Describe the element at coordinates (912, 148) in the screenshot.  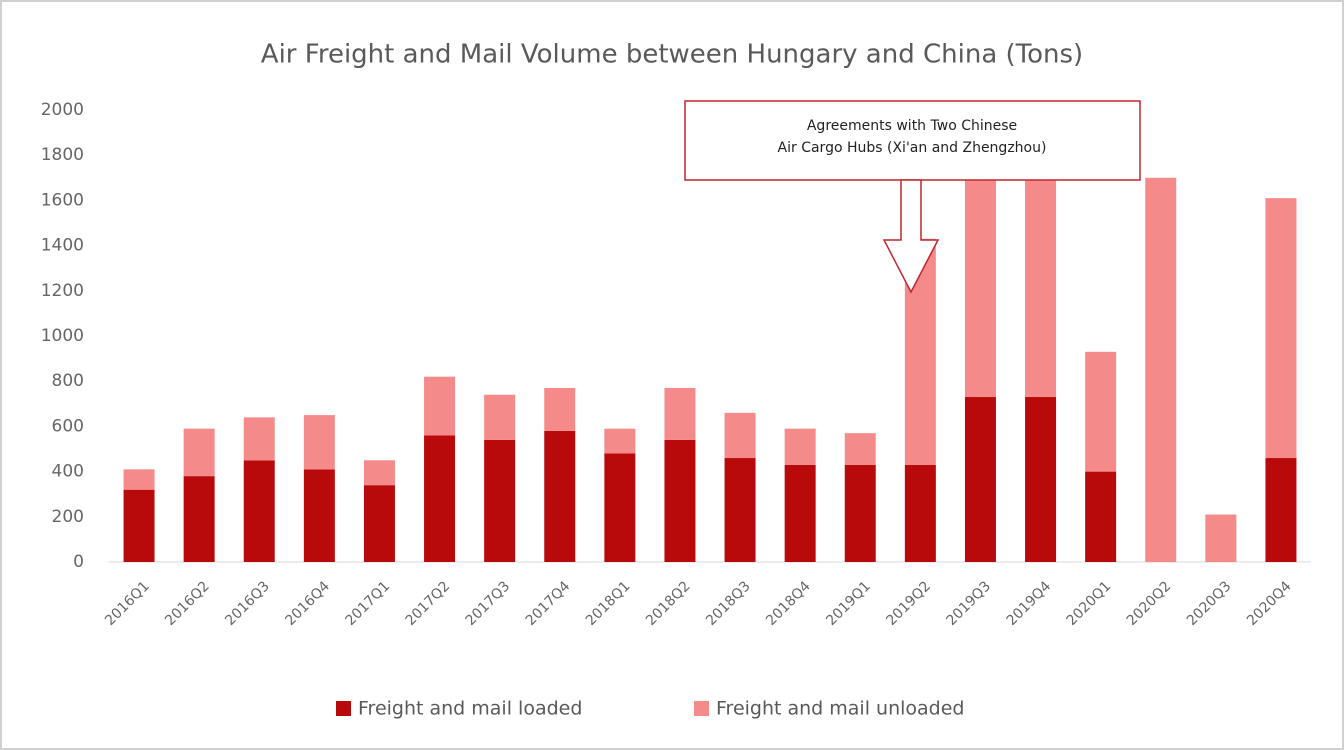
I see `annotation-text: Air Cargo Hubs (Xi'an and Zhengzhou)` at that location.